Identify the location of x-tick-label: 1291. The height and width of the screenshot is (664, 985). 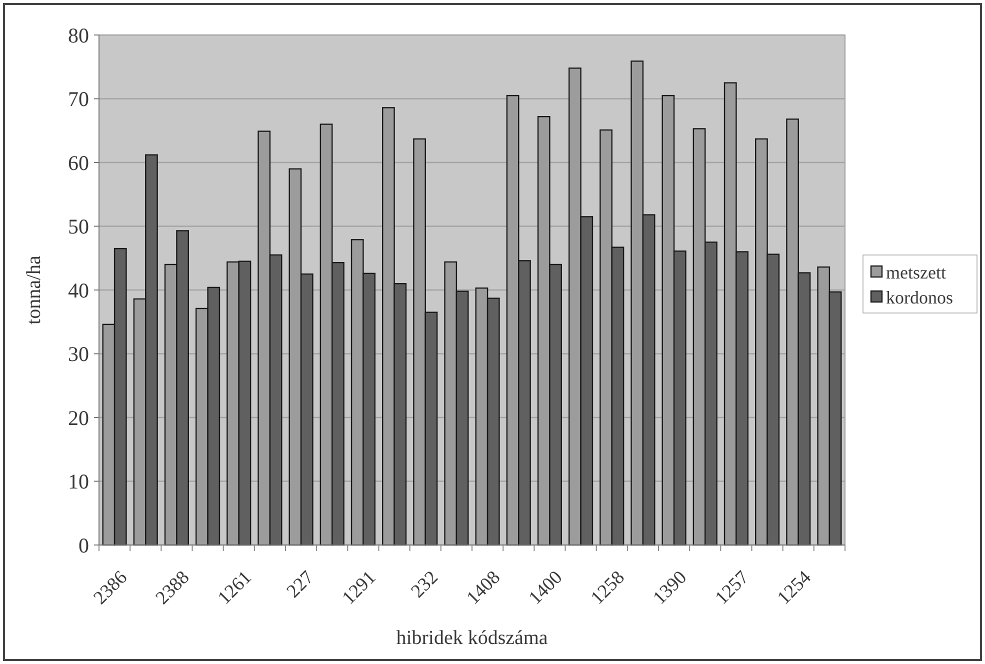
(359, 588).